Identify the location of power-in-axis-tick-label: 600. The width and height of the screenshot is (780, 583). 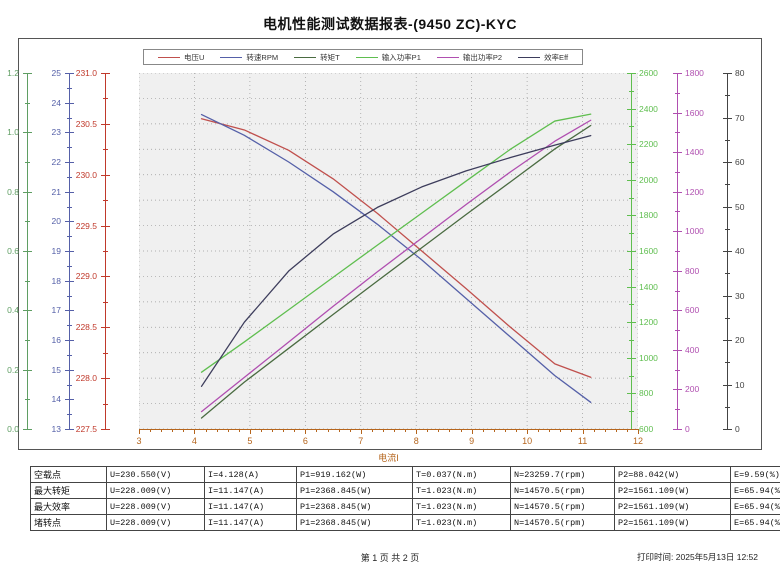
(646, 429).